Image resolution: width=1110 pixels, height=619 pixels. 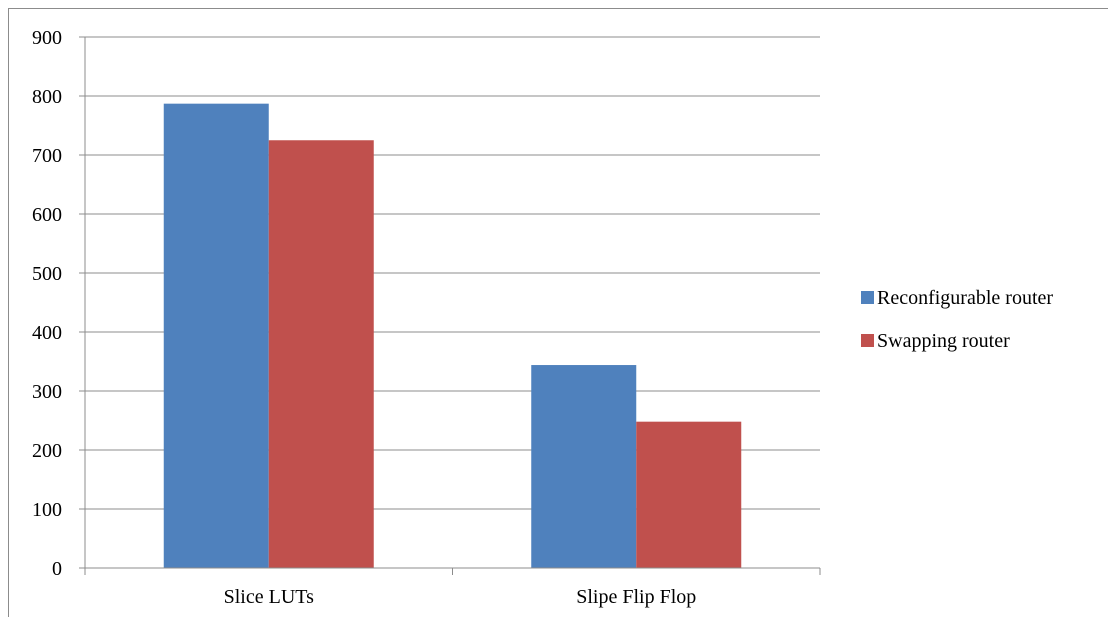 What do you see at coordinates (47, 451) in the screenshot?
I see `y-tick-label: 200` at bounding box center [47, 451].